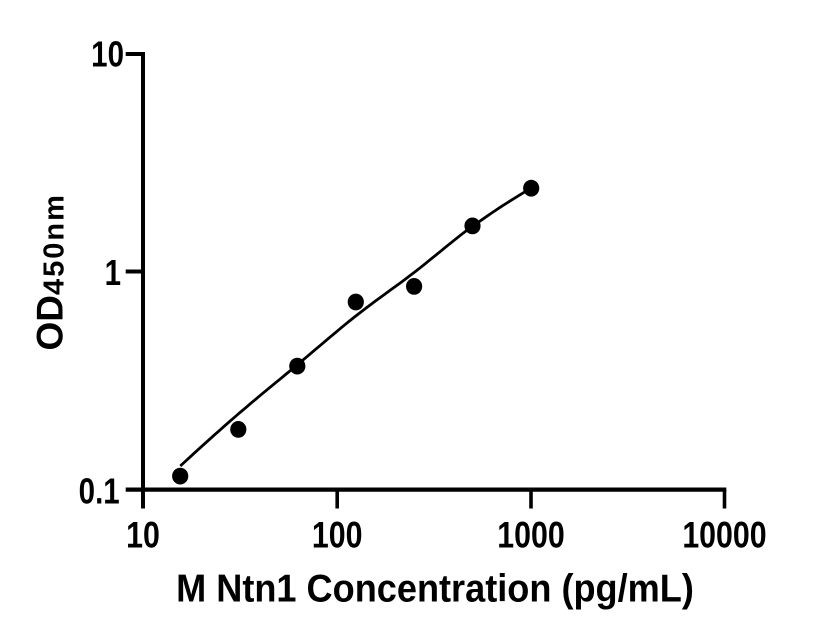  I want to click on svg-text: 100, so click(337, 535).